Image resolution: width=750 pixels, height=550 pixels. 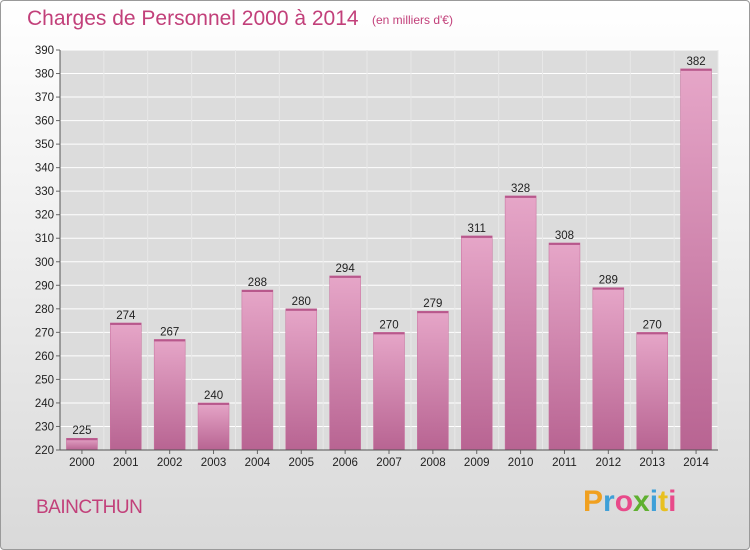 What do you see at coordinates (44, 239) in the screenshot?
I see `y-tick-label: 310` at bounding box center [44, 239].